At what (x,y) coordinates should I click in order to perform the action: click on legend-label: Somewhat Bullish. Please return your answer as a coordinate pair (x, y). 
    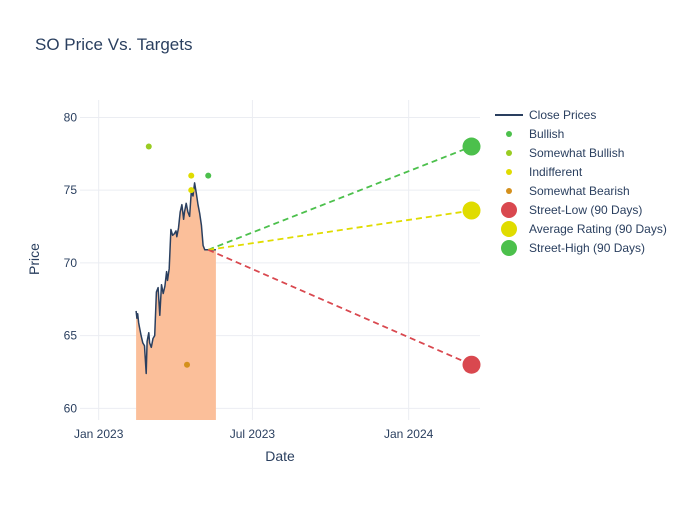
    Looking at the image, I should click on (576, 153).